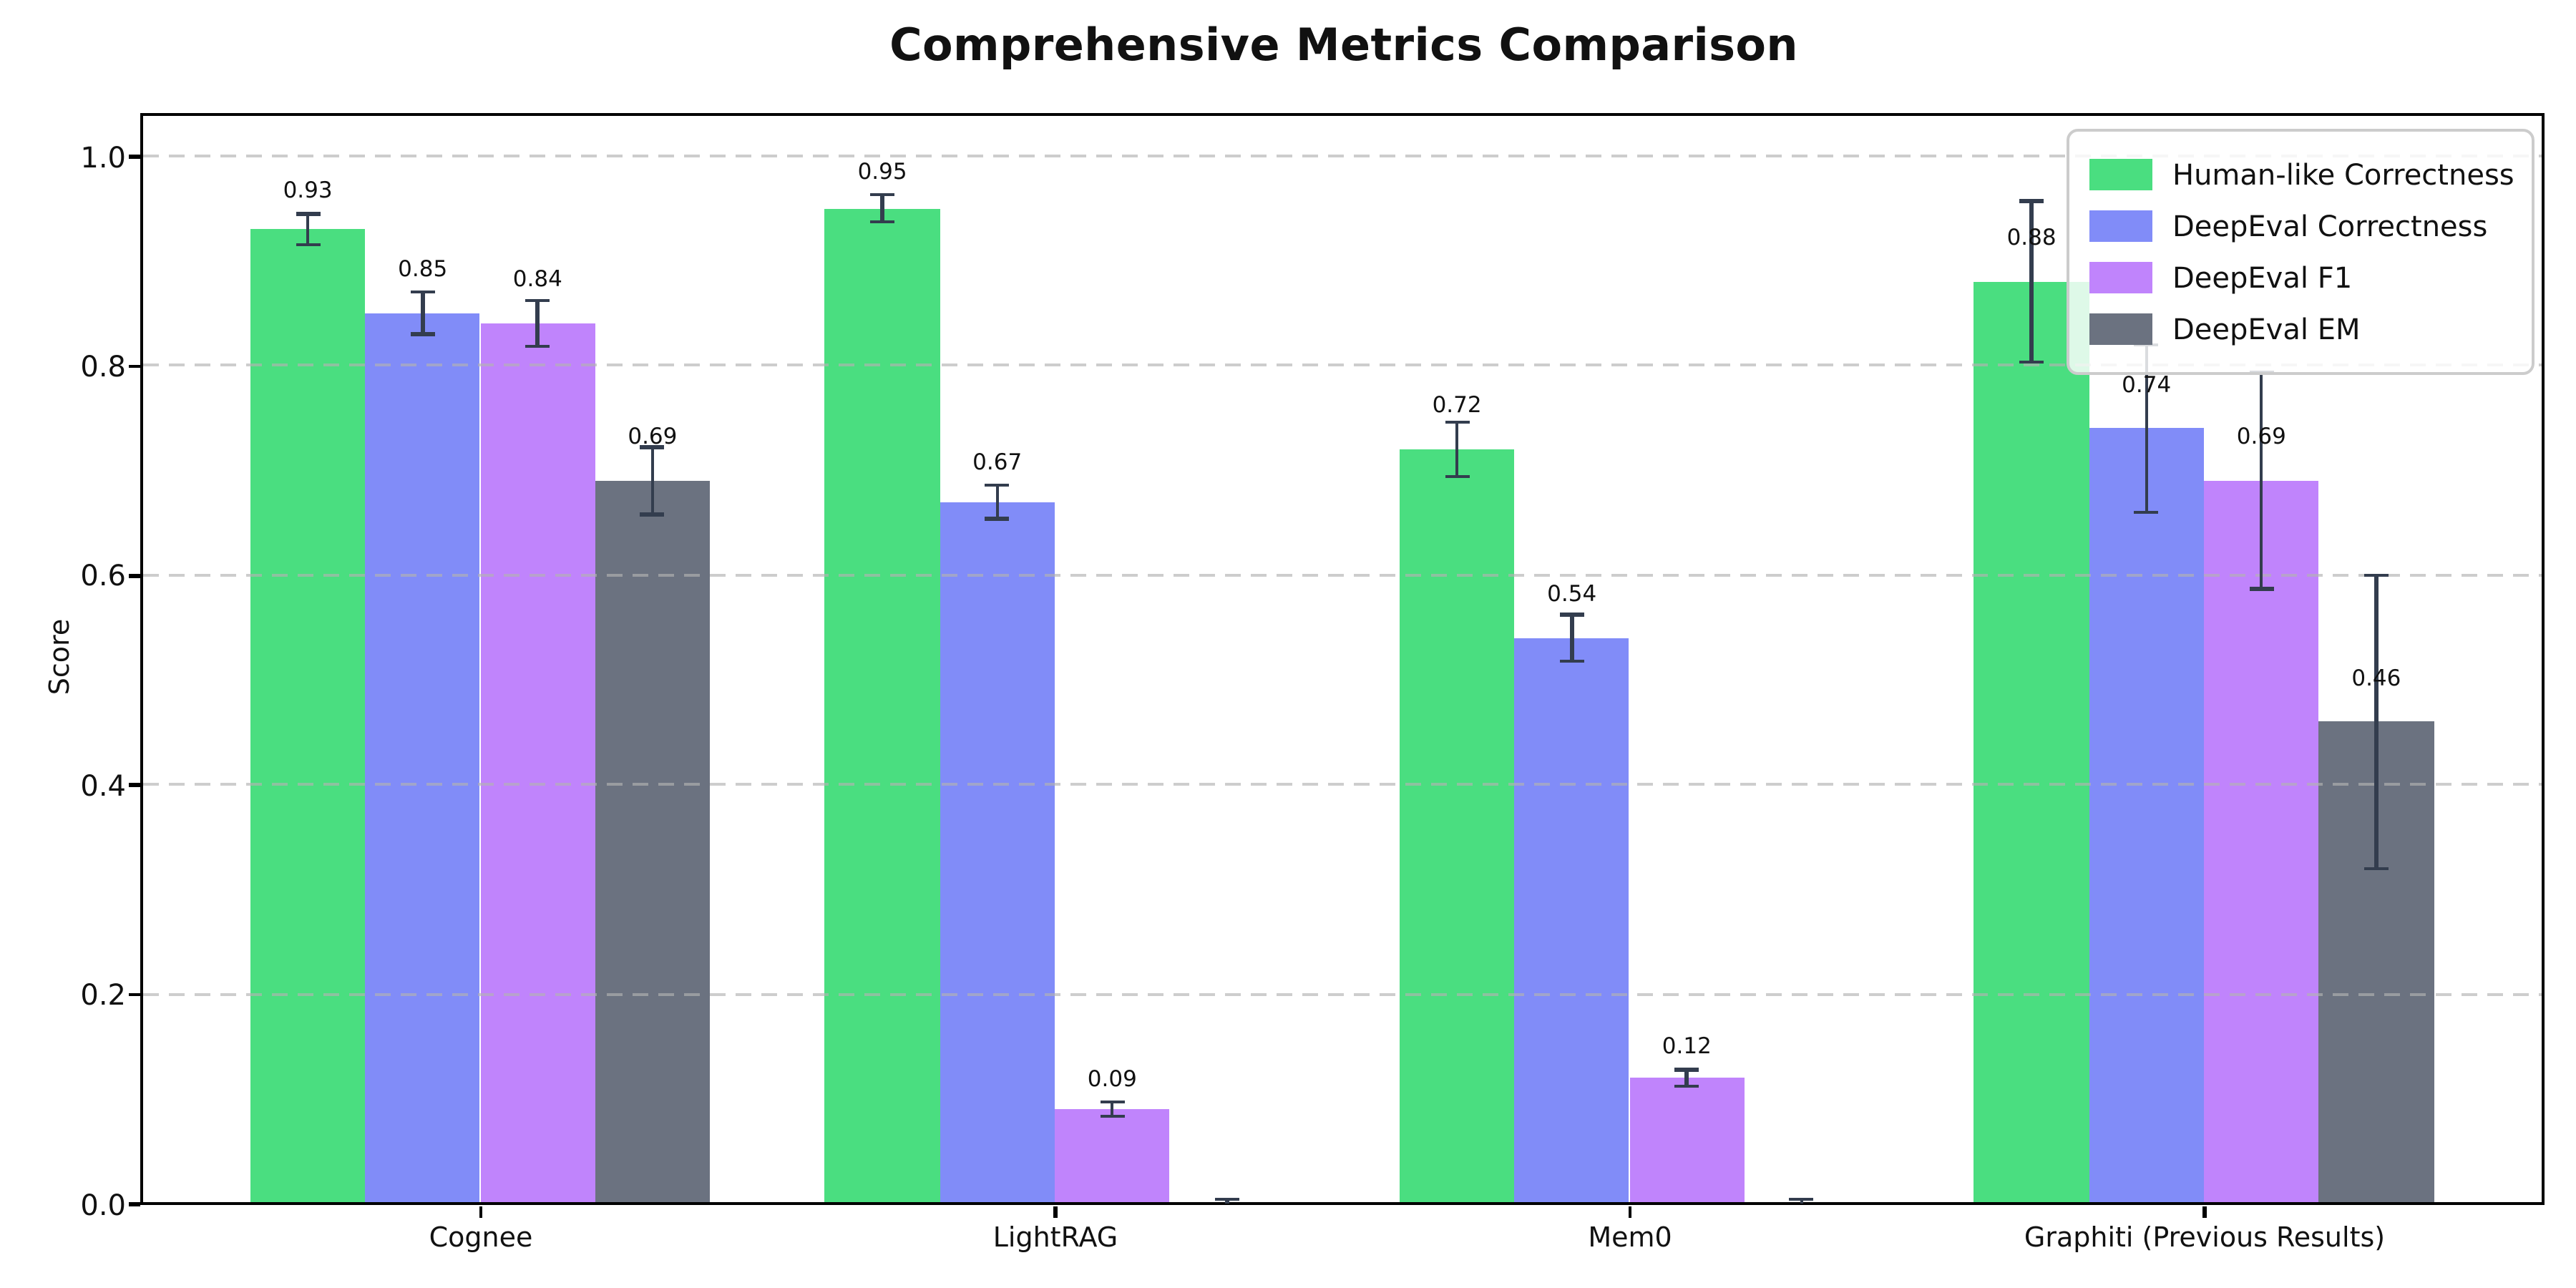  I want to click on y-tick-label-0.6: 0.6, so click(103, 575).